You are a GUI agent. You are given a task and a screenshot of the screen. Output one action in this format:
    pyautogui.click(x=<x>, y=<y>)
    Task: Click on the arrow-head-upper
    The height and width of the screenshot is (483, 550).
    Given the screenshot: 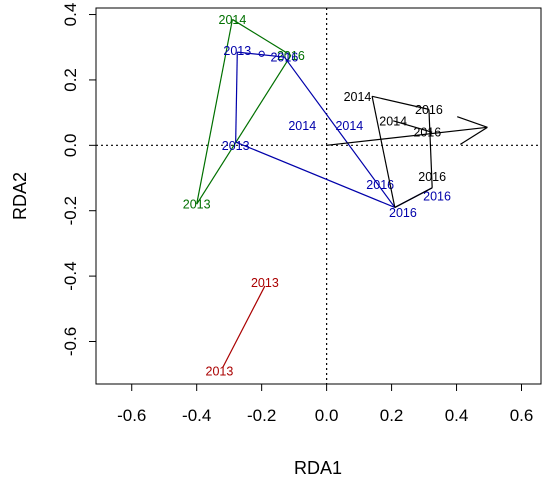 What is the action you would take?
    pyautogui.click(x=473, y=135)
    